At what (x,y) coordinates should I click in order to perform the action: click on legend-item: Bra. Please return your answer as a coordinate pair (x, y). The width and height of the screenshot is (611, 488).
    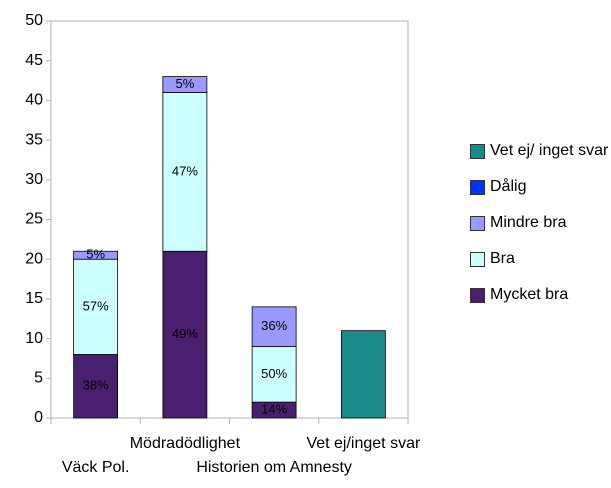
    Looking at the image, I should click on (540, 259).